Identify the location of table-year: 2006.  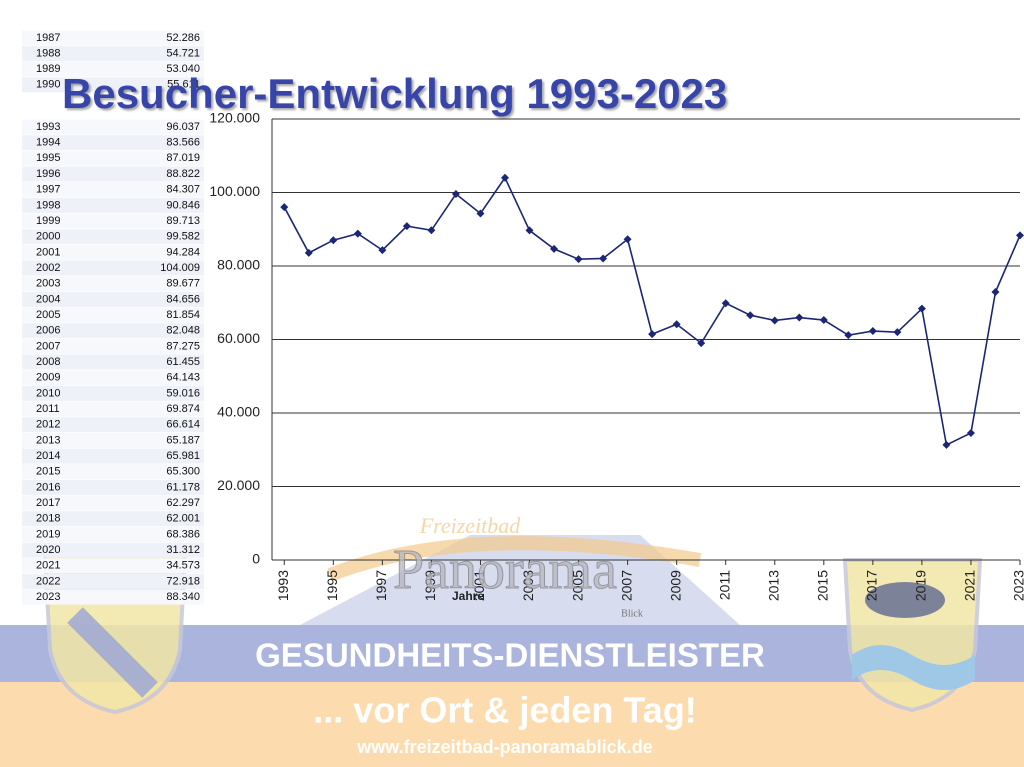
(48, 331).